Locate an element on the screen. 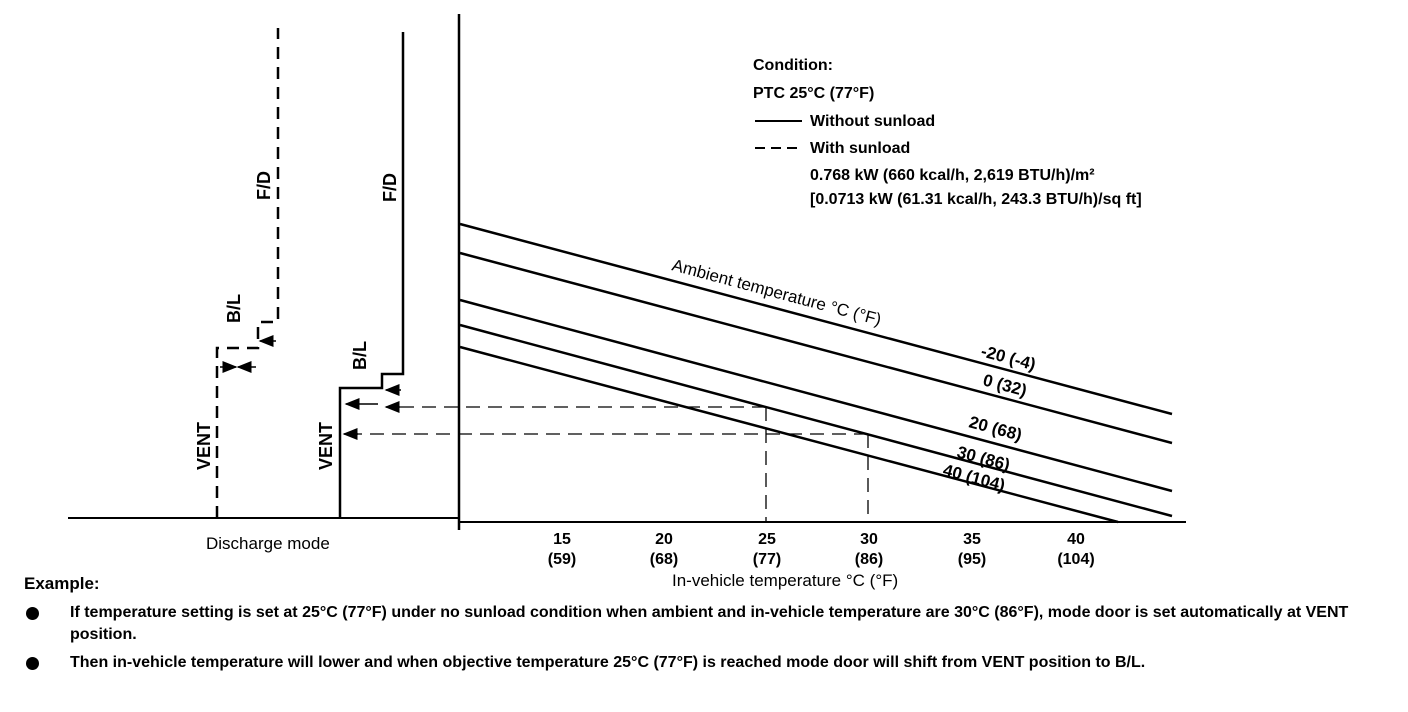  x-tick-30: 30 is located at coordinates (869, 539).